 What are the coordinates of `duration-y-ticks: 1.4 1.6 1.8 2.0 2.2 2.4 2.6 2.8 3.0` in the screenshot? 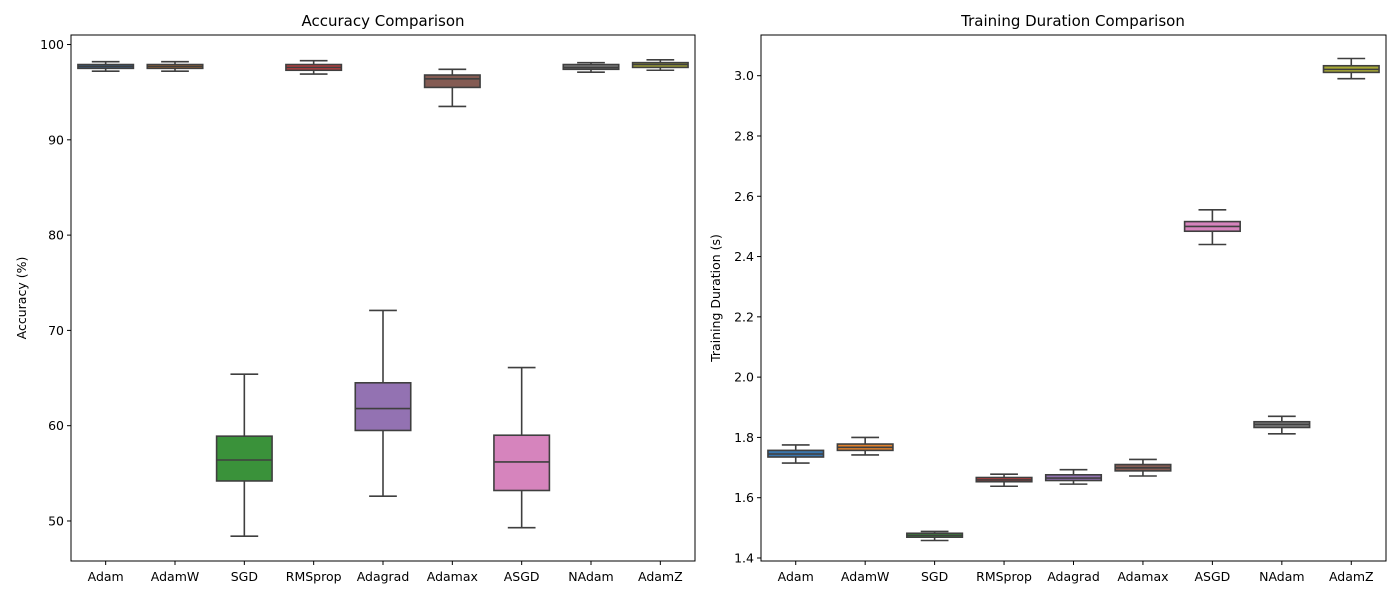 It's located at (747, 316).